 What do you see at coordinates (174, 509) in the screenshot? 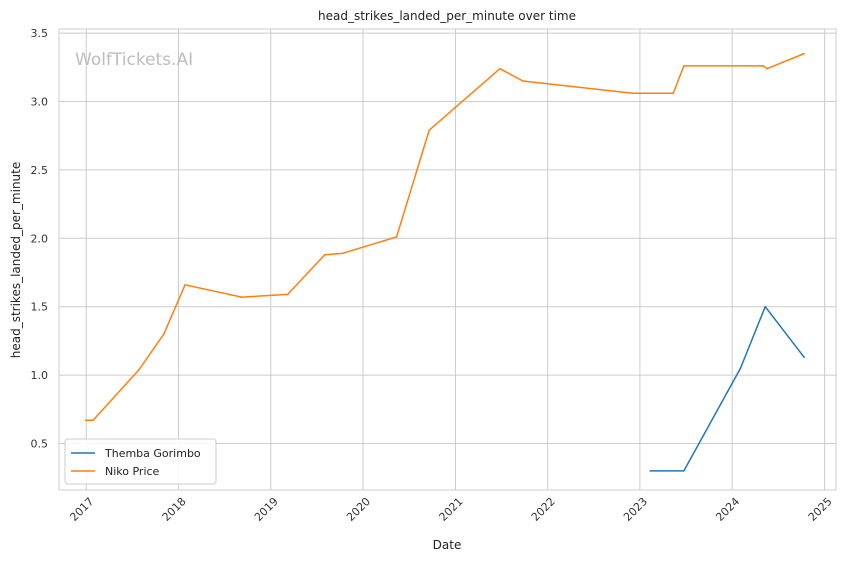
I see `x-tick-label: 2018` at bounding box center [174, 509].